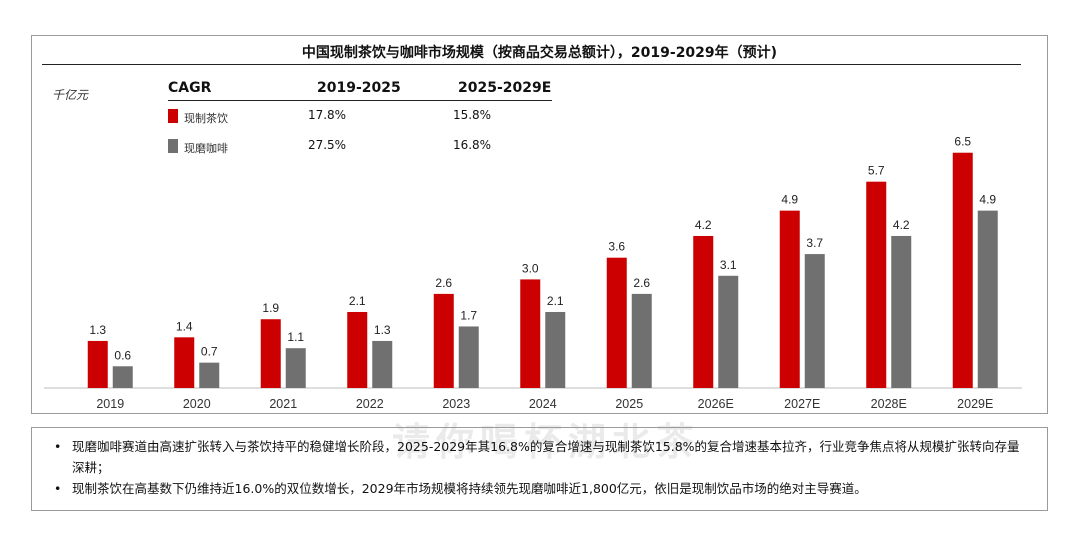  What do you see at coordinates (962, 142) in the screenshot?
I see `data-label-tea-2029E: 6.5` at bounding box center [962, 142].